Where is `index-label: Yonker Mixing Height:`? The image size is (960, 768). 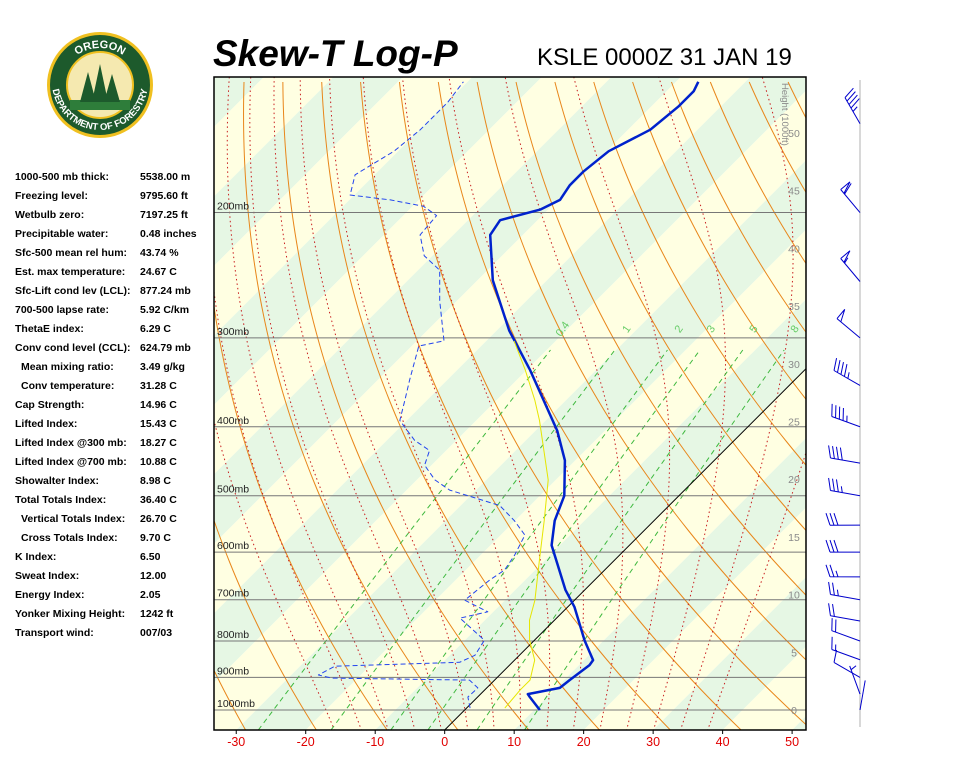
index-label: Yonker Mixing Height: is located at coordinates (70, 614).